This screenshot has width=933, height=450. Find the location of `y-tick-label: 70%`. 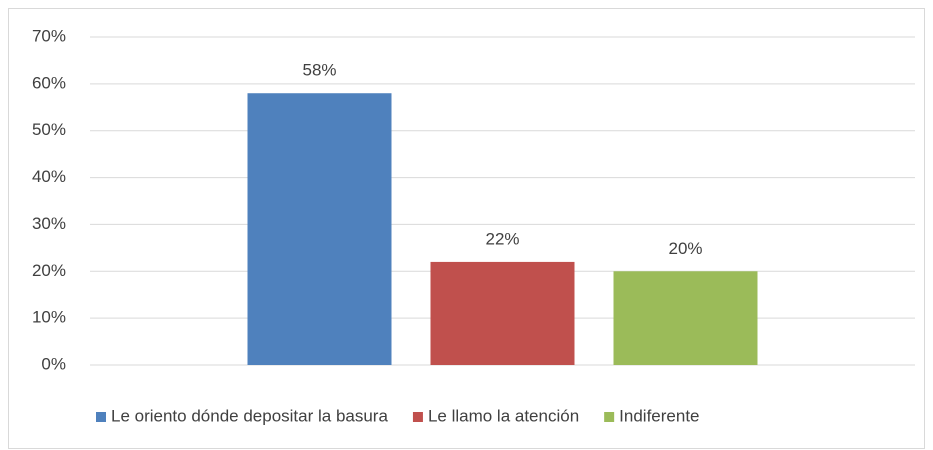

y-tick-label: 70% is located at coordinates (49, 35).